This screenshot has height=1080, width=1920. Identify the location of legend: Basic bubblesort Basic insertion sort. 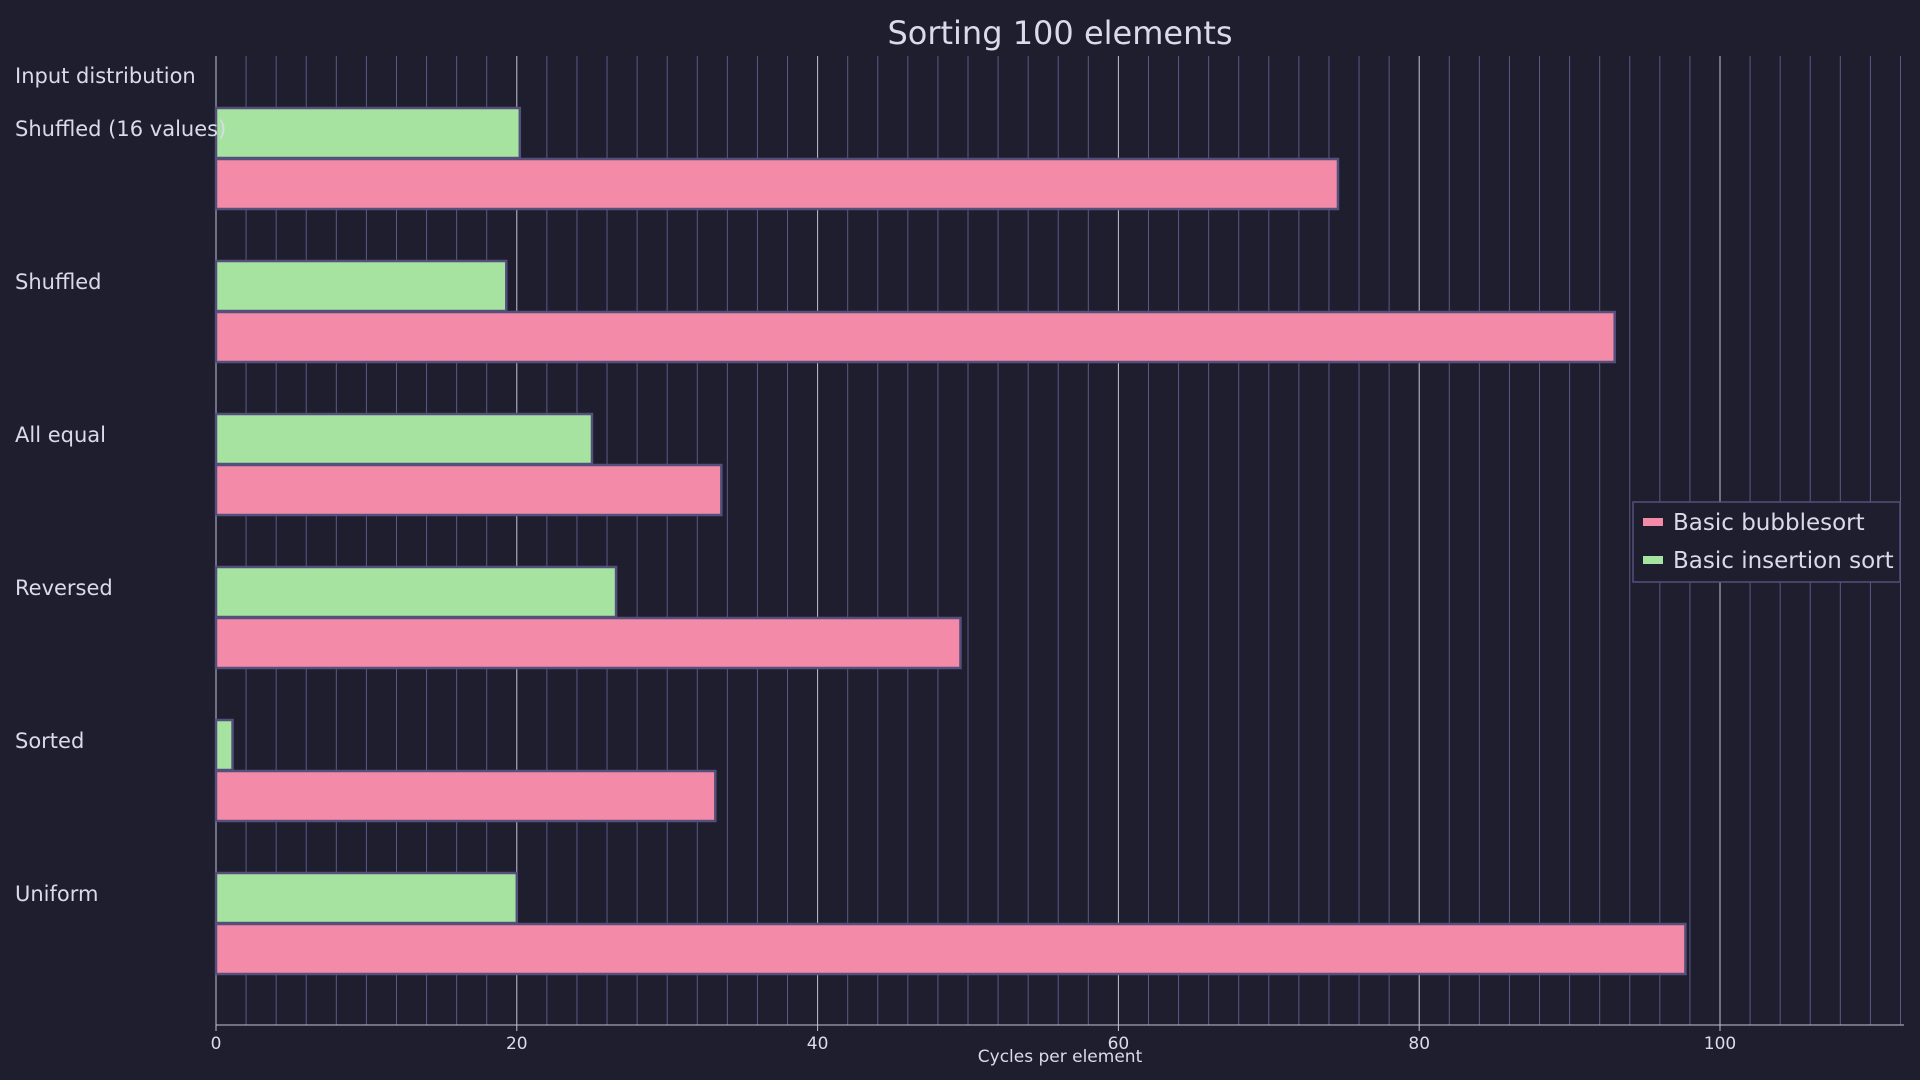
(1766, 542).